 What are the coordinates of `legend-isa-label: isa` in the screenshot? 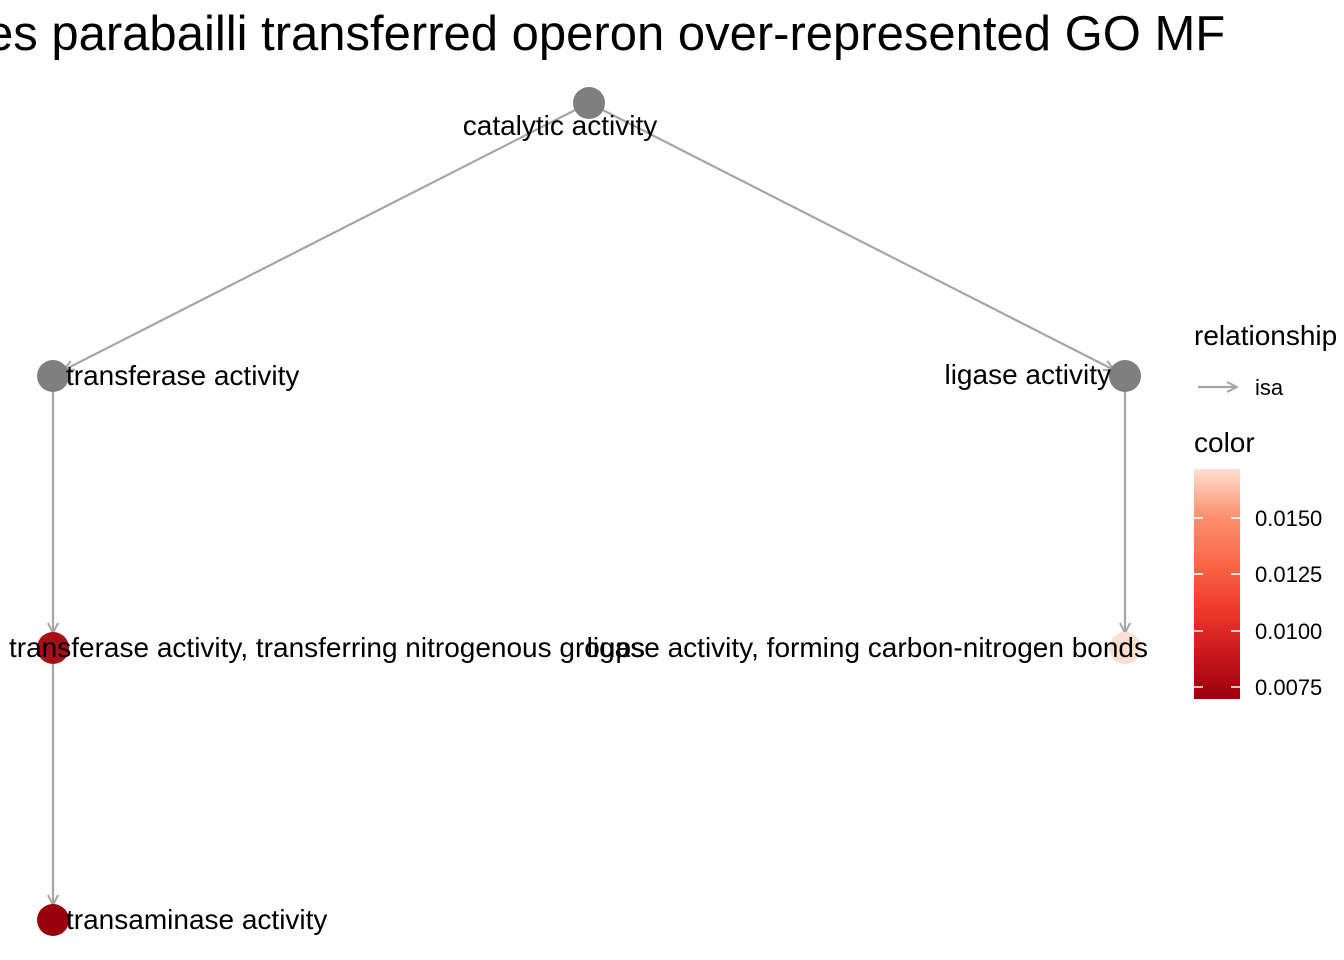 It's located at (1269, 387).